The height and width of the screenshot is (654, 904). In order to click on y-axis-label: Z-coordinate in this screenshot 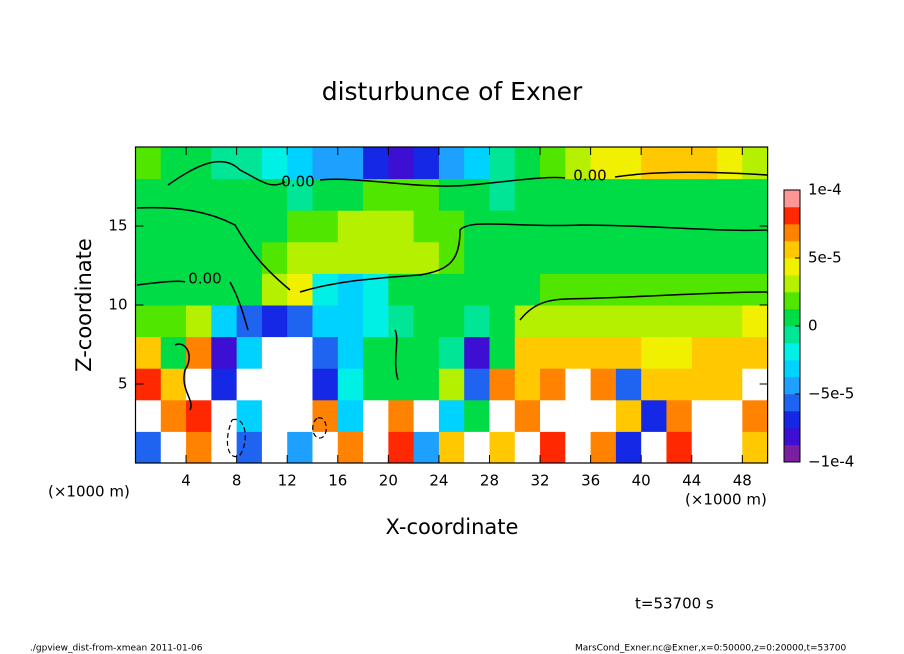, I will do `click(84, 305)`.